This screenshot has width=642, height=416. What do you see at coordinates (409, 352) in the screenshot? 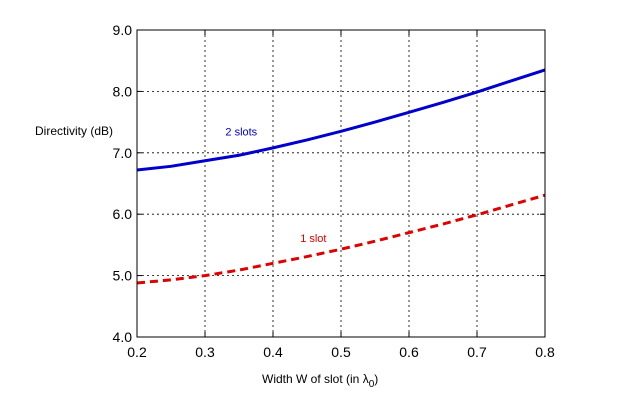
I see `x-tick-label: 0.6` at bounding box center [409, 352].